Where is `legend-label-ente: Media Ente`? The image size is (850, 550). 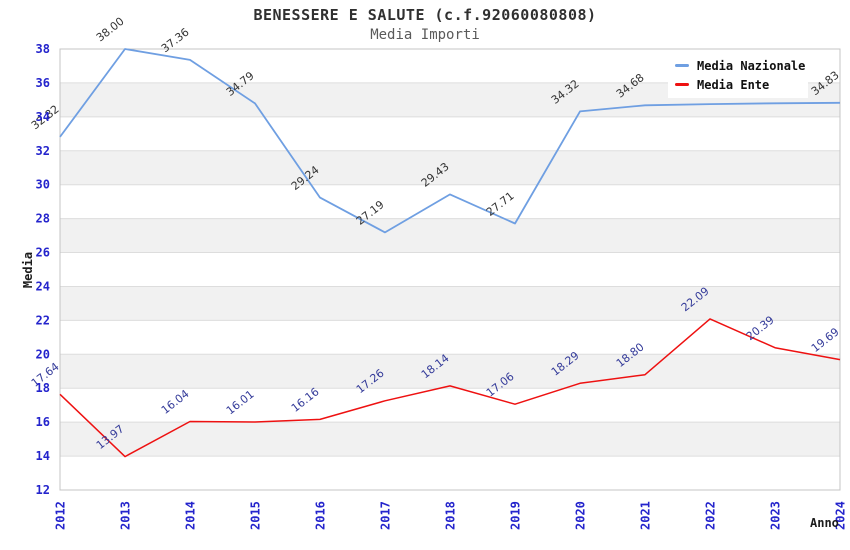
legend-label-ente: Media Ente is located at coordinates (733, 84).